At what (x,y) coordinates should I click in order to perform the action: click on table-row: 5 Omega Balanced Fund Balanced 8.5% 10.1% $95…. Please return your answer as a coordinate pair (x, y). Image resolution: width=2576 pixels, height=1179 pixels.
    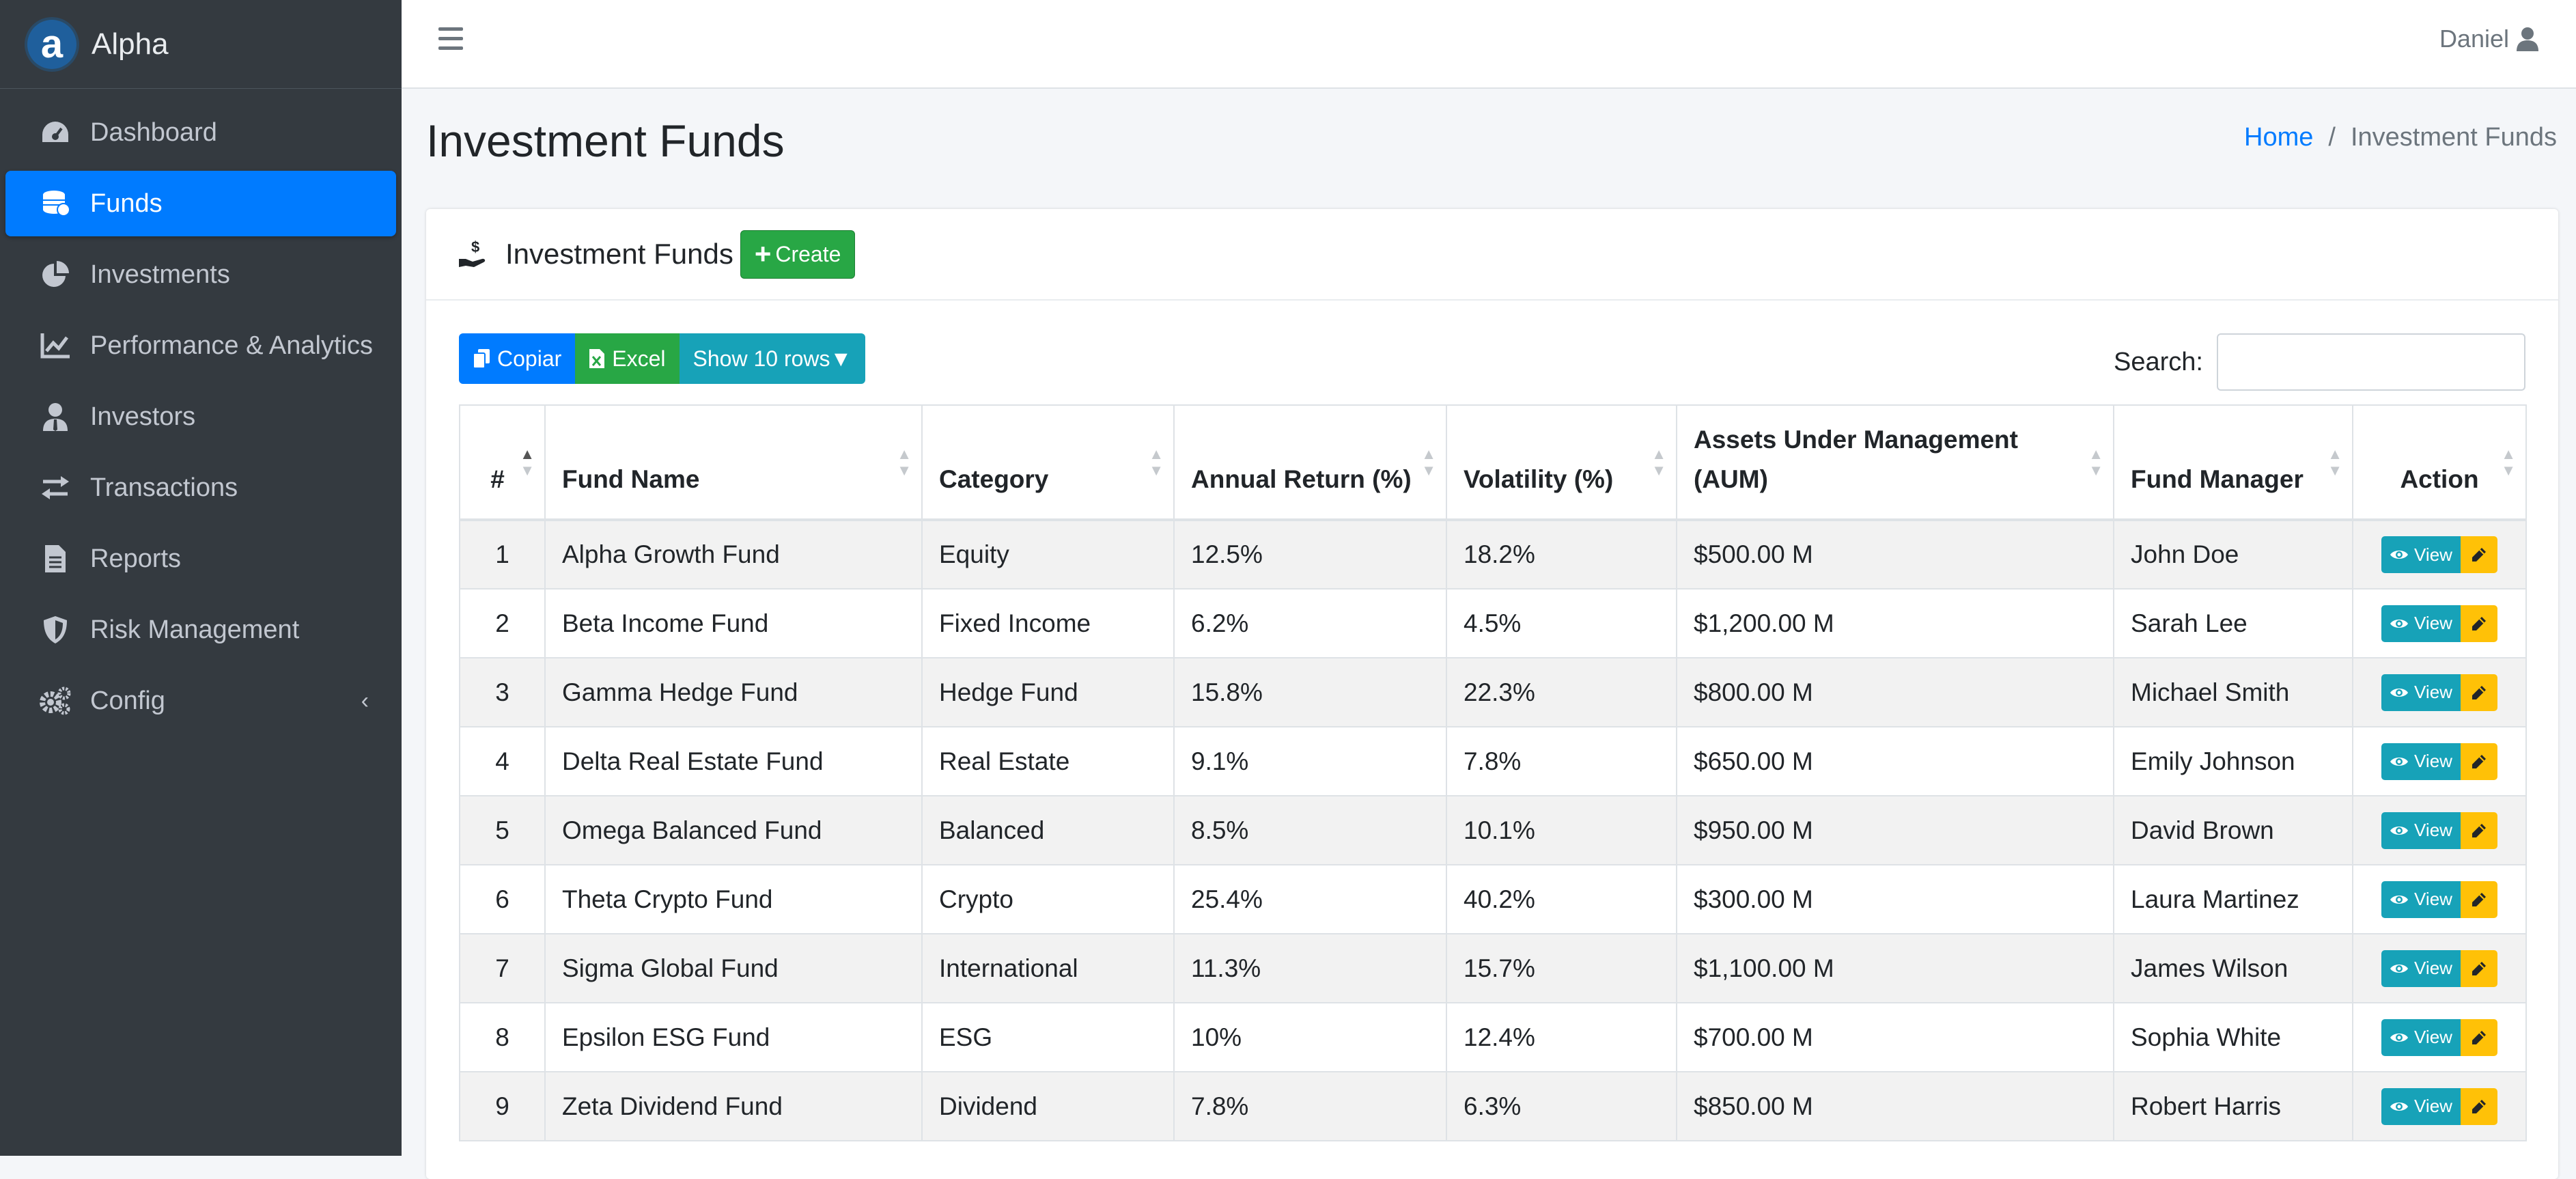
    Looking at the image, I should click on (1493, 830).